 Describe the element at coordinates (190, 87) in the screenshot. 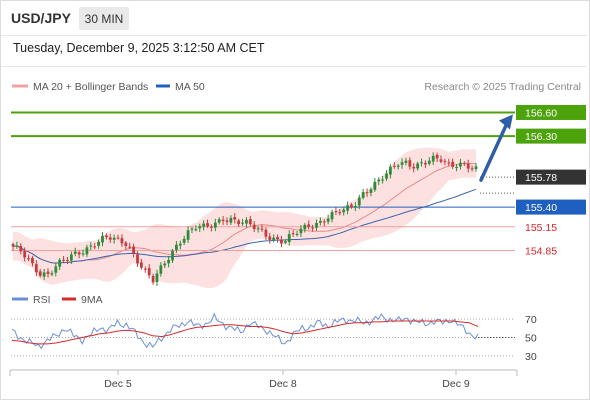

I see `ma50-legend-label: MA 50` at that location.